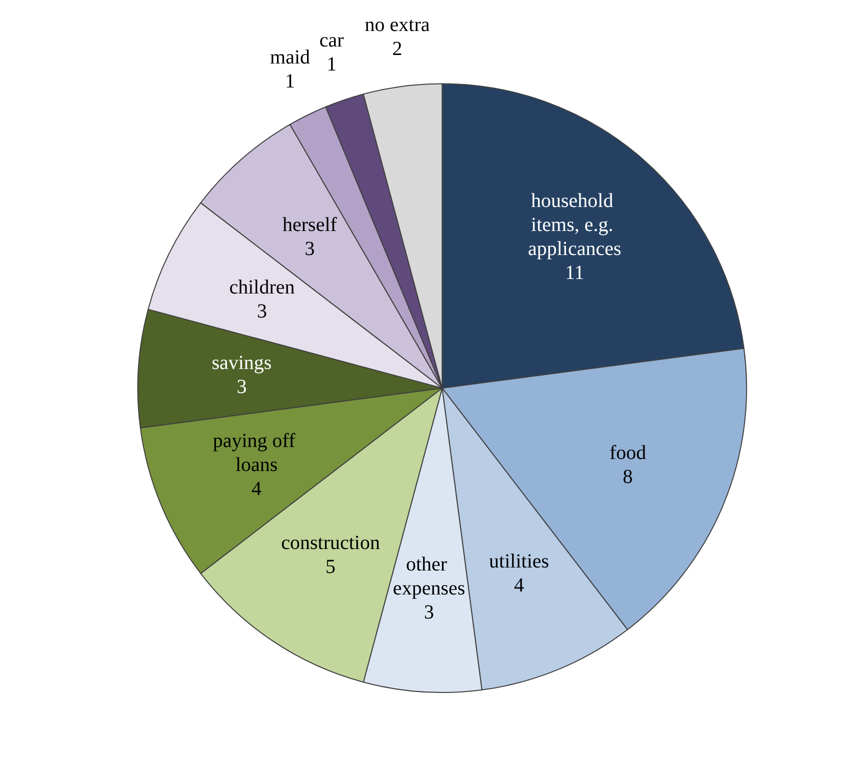 The image size is (867, 761). I want to click on slice-label: no extra, so click(397, 25).